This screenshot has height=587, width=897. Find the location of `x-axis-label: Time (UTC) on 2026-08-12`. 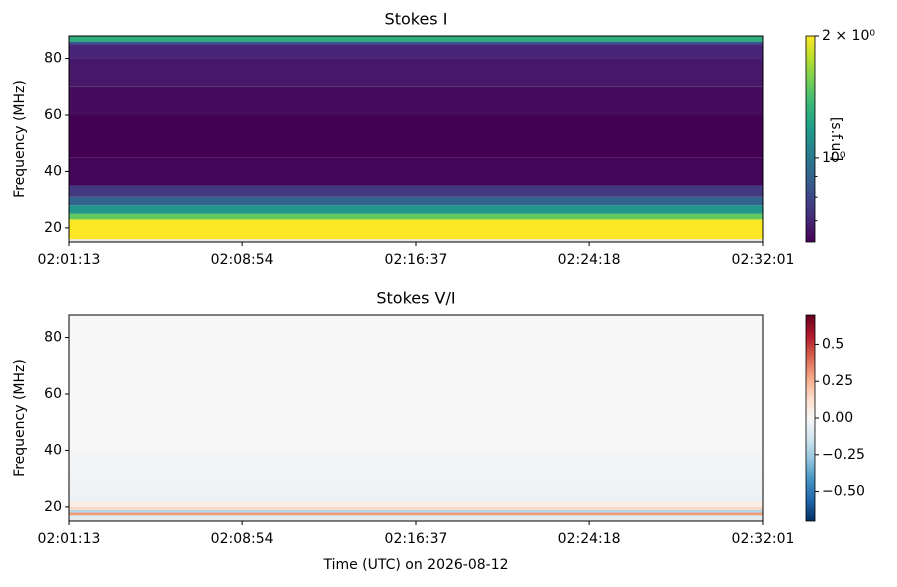

x-axis-label: Time (UTC) on 2026-08-12 is located at coordinates (415, 565).